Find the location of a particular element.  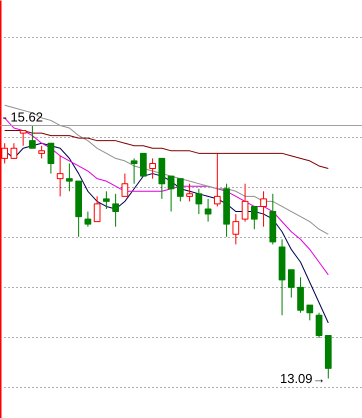

annotation: 13.09→ is located at coordinates (303, 378).